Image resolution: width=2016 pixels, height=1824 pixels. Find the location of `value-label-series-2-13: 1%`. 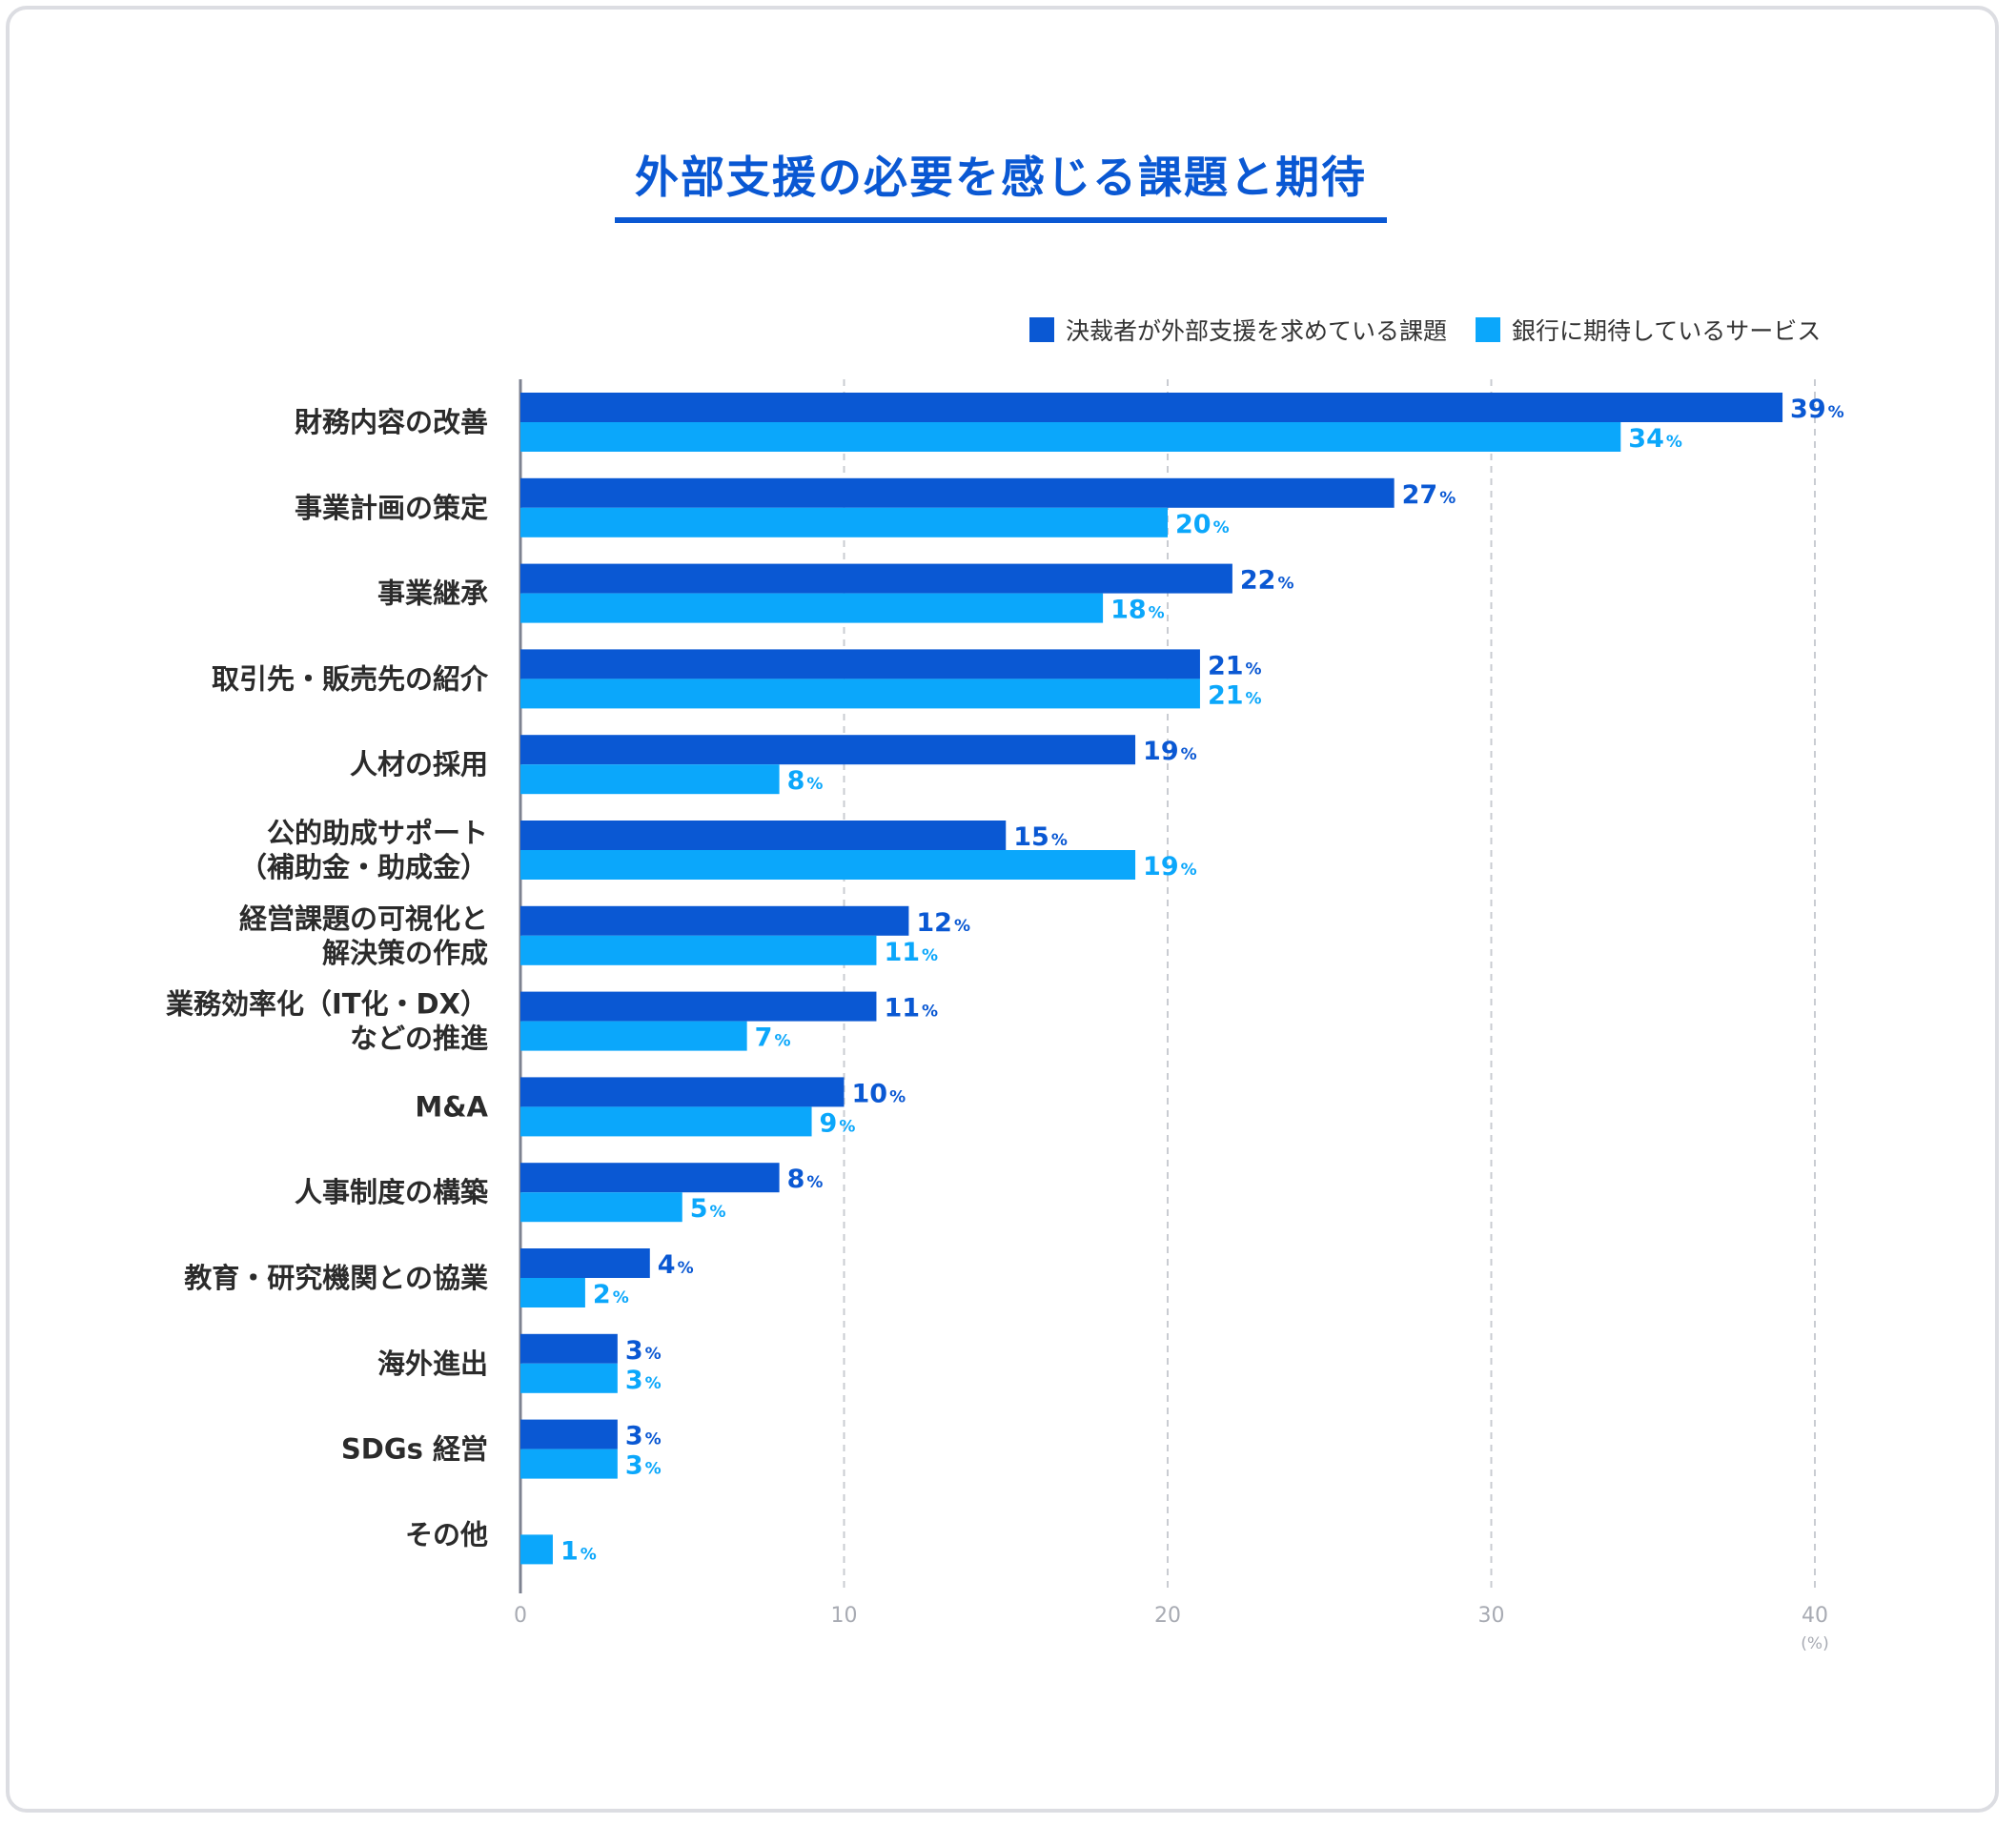

value-label-series-2-13: 1% is located at coordinates (578, 1551).